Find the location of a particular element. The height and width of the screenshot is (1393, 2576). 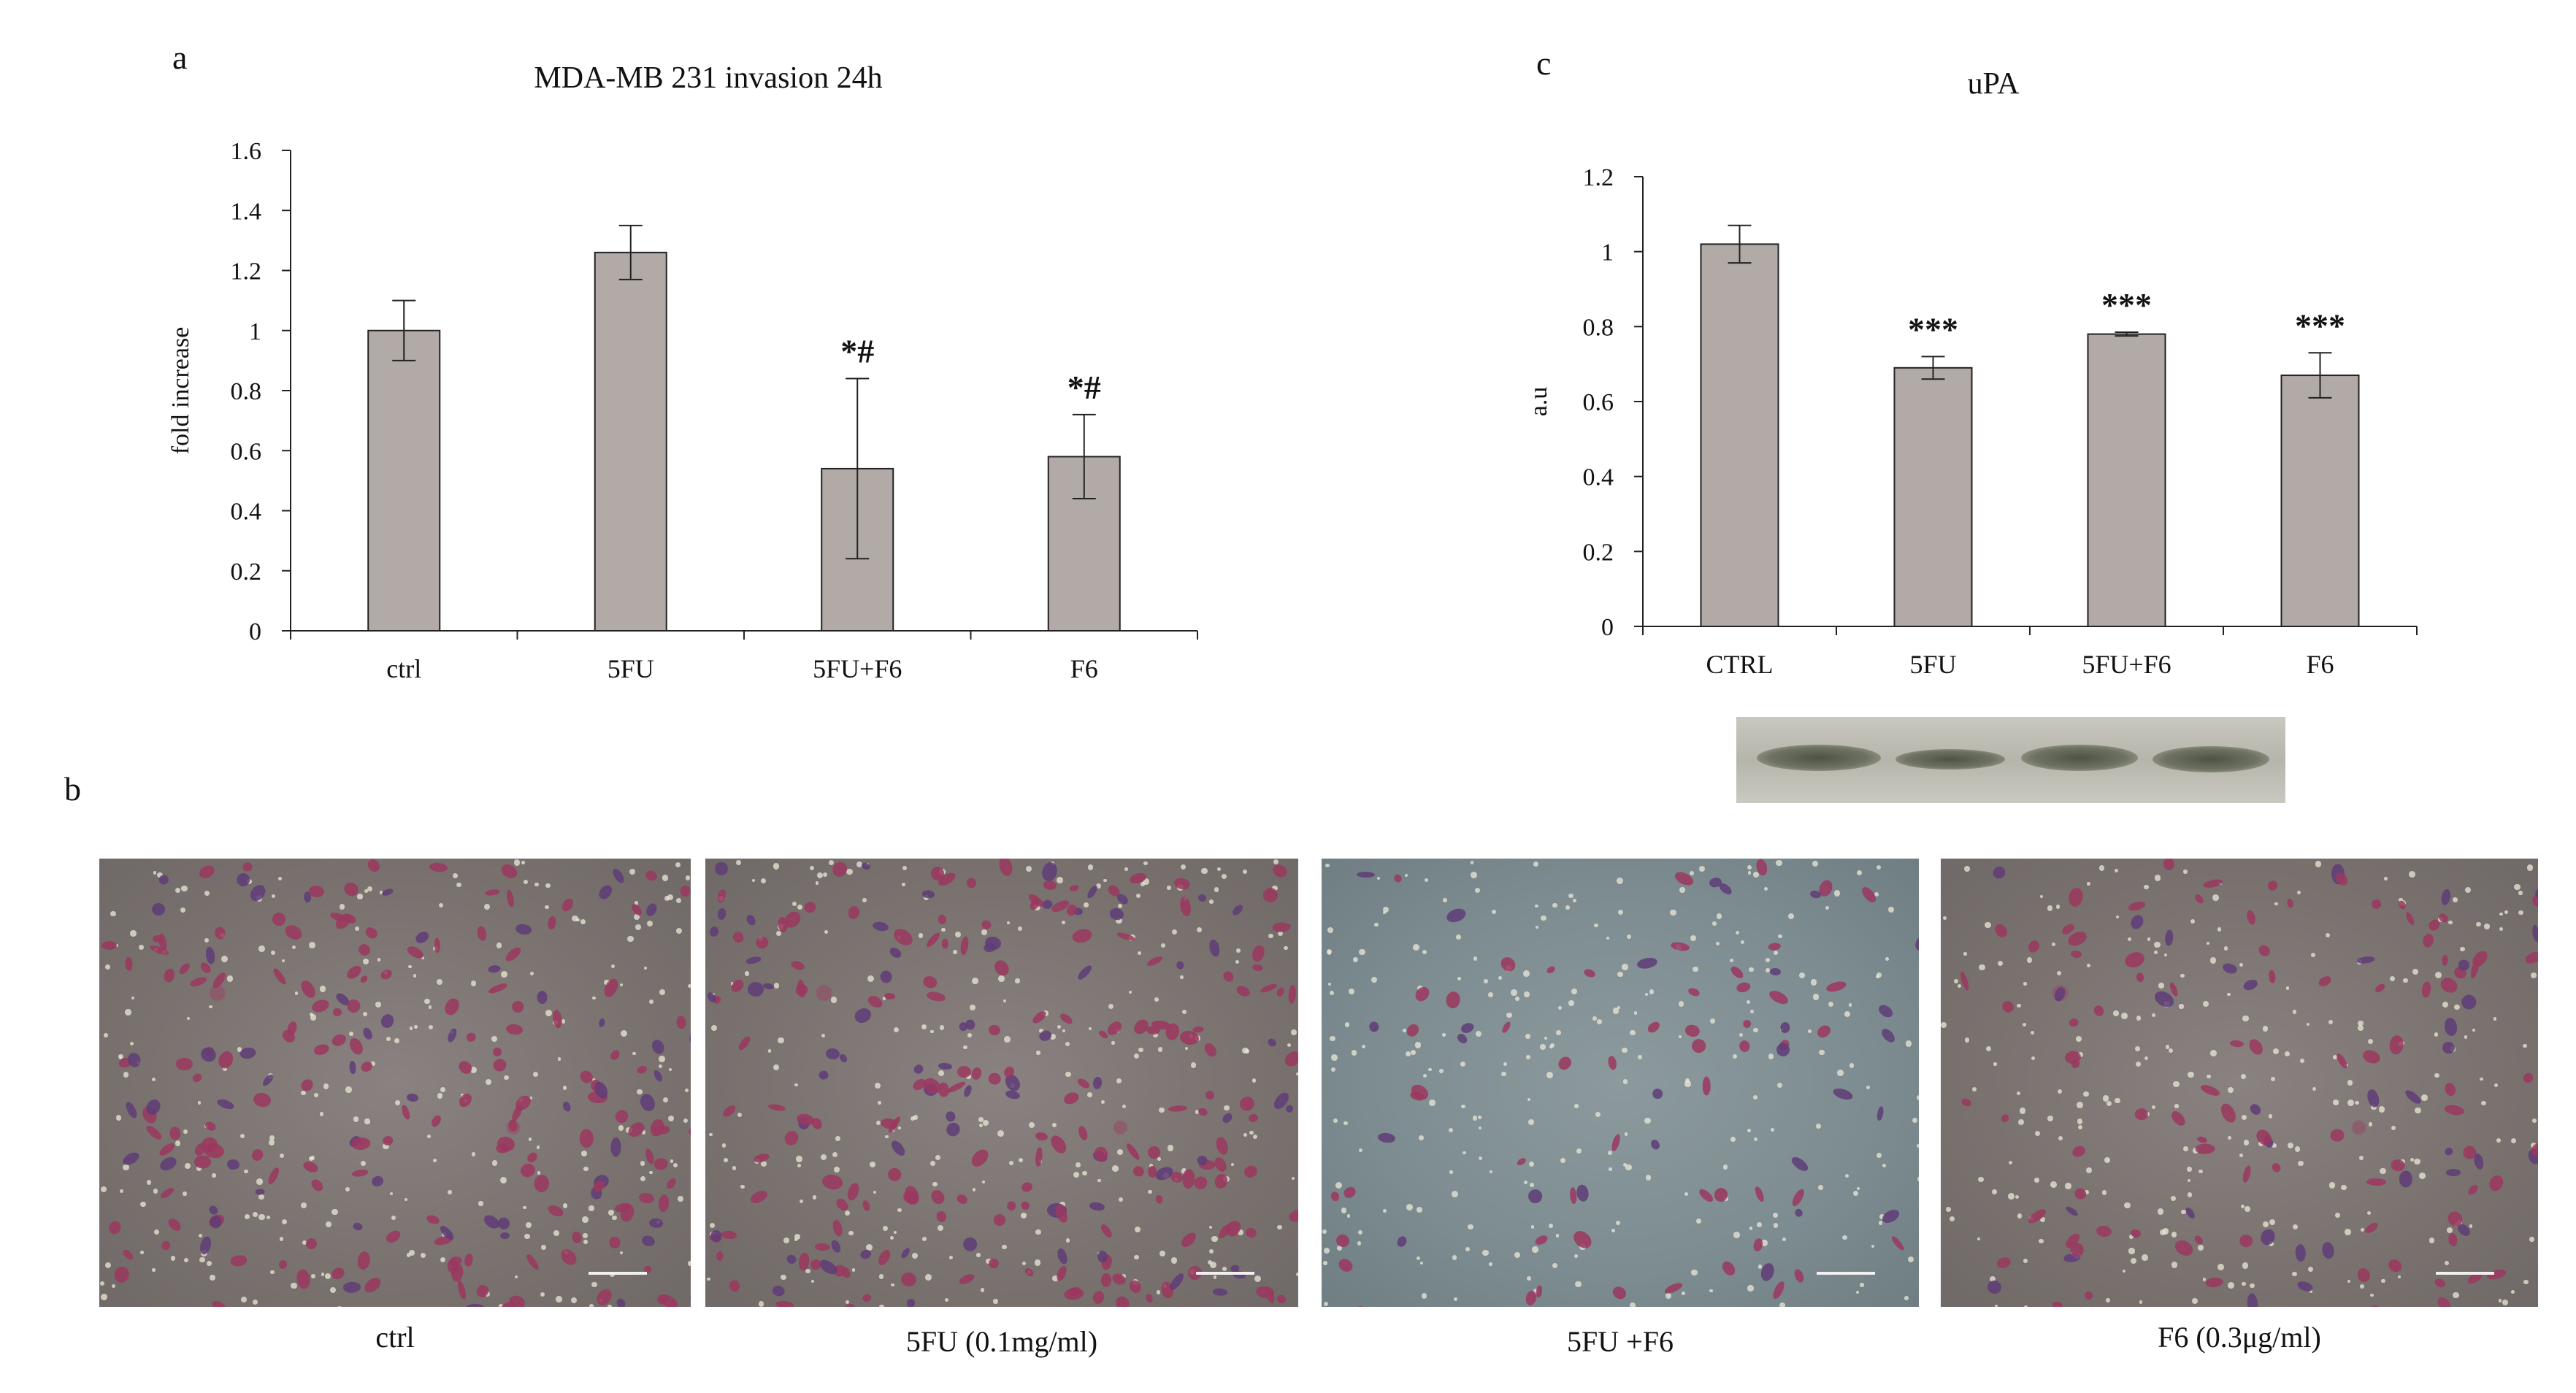

upa-category-label: 5FU+F6 is located at coordinates (2126, 665).